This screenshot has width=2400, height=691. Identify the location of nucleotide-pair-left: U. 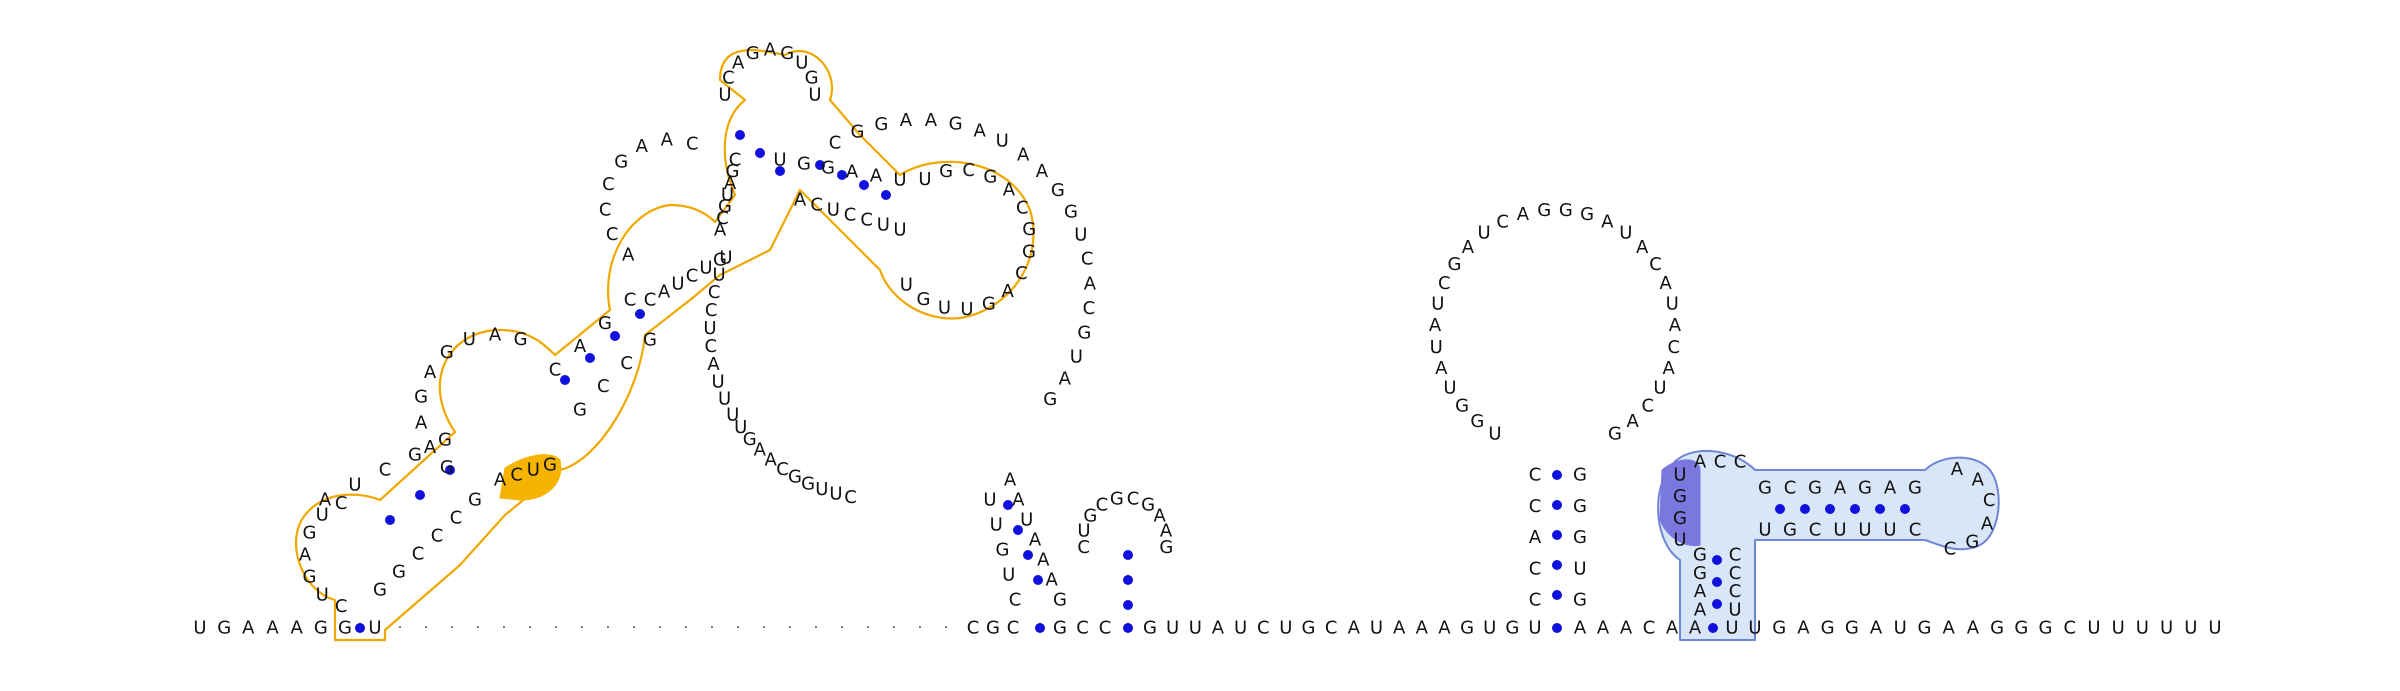
(374, 628).